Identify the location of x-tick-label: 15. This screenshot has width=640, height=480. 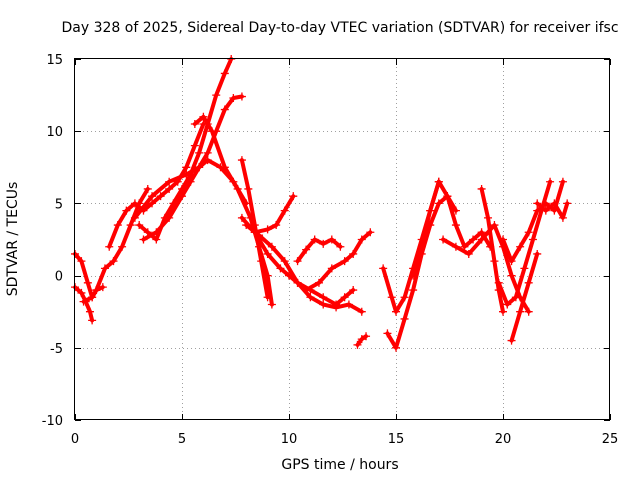
(396, 439).